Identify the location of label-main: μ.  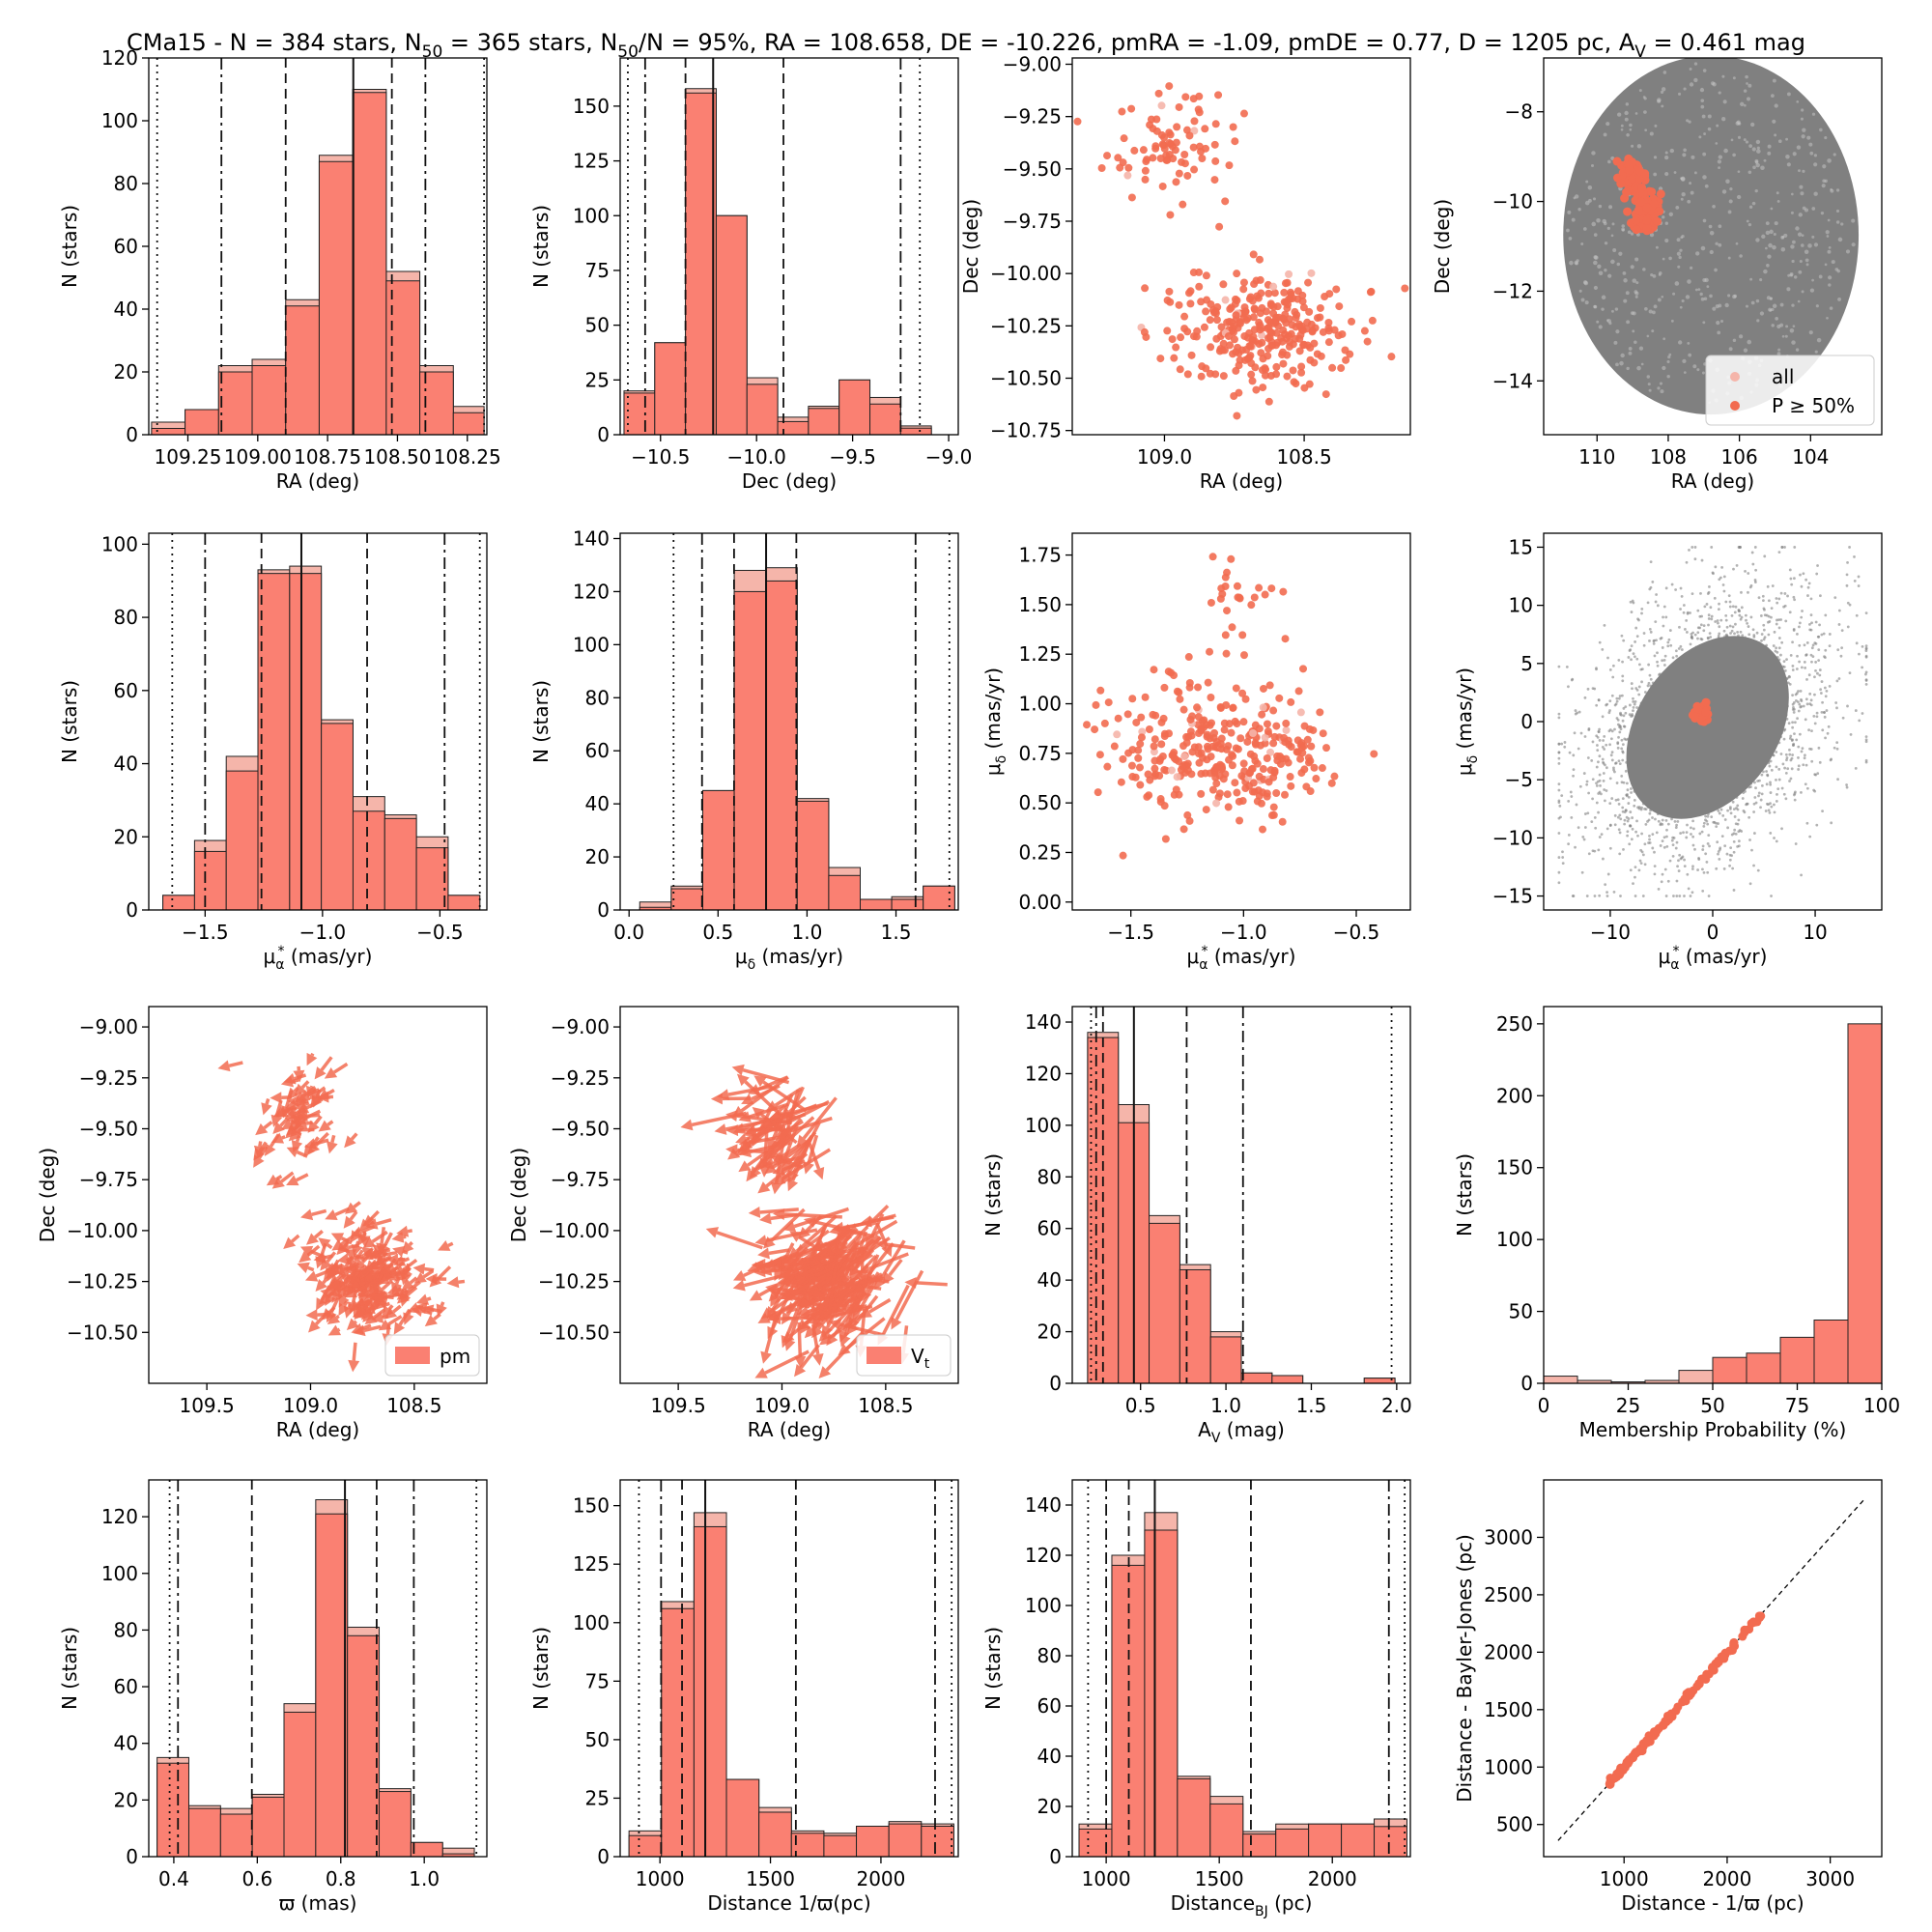
(1193, 956).